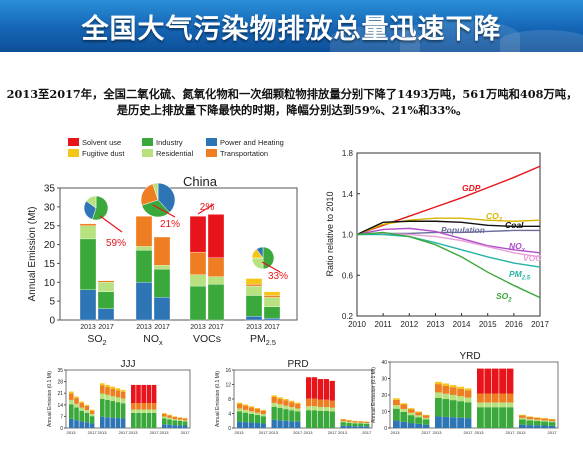  I want to click on yrd-y-tick-label: 40, so click(384, 363).